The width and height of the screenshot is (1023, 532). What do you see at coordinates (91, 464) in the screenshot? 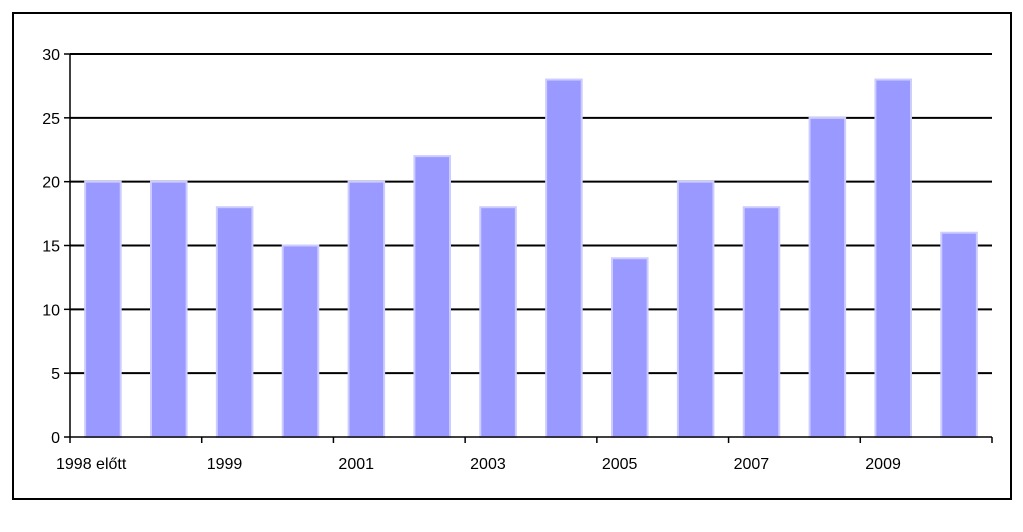
I see `x-tick-label: 1998 előtt` at bounding box center [91, 464].